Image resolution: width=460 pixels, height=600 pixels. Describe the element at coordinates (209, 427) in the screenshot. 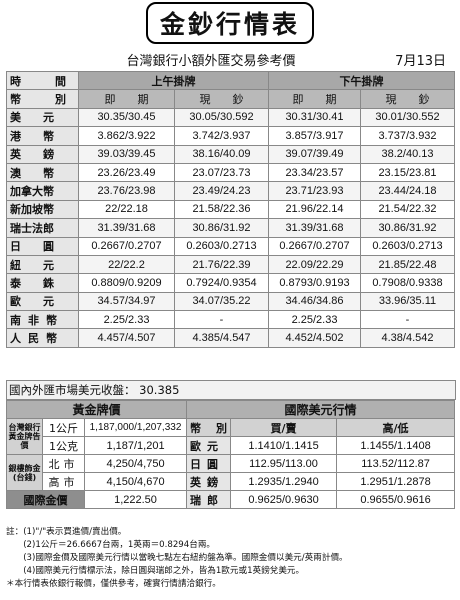

I see `usd-col-currency: 幣 別` at that location.